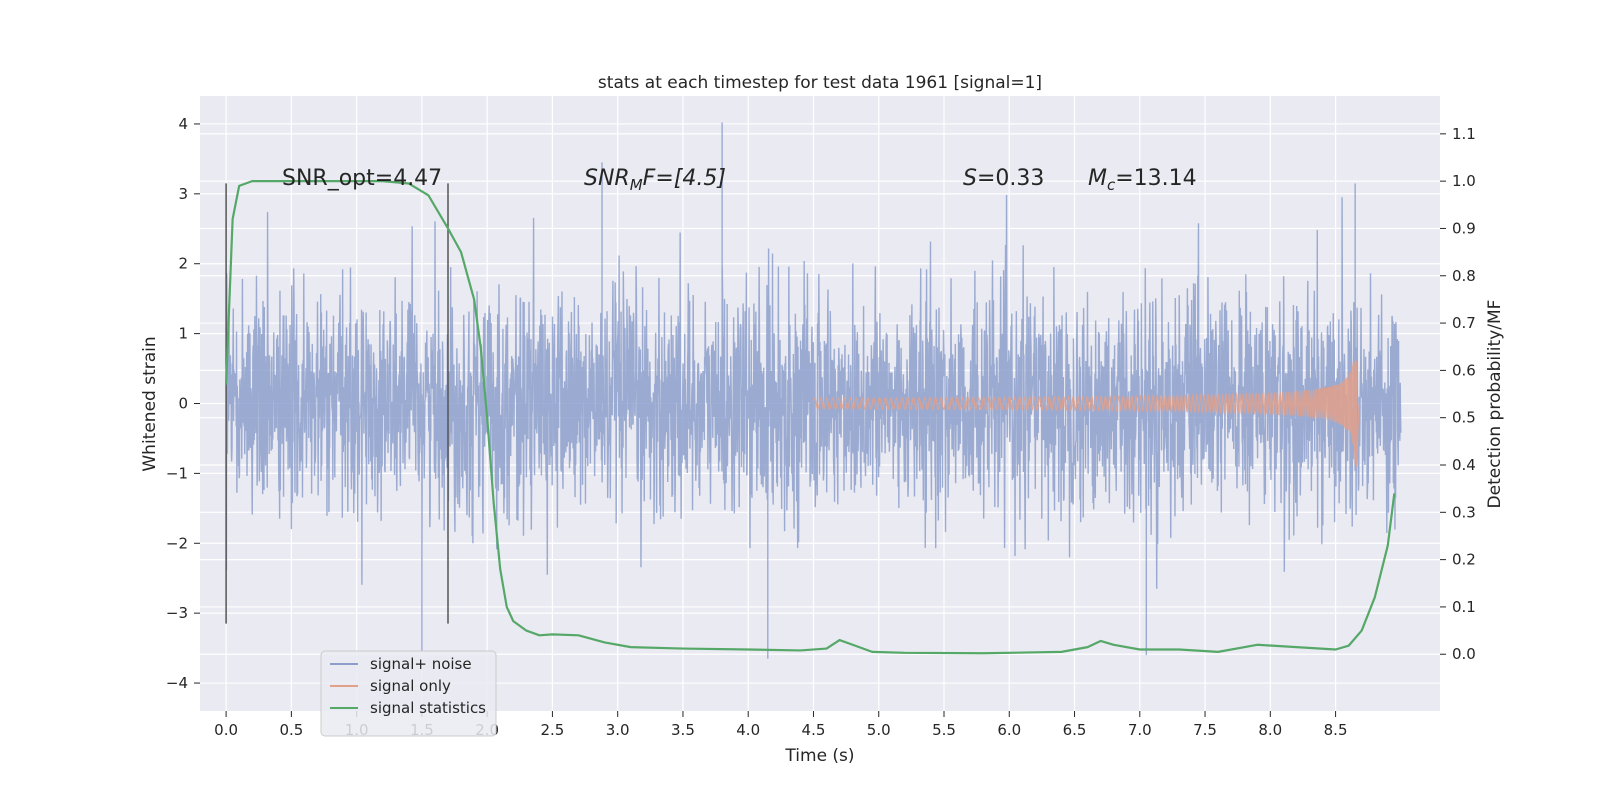 The image size is (1600, 800). What do you see at coordinates (1464, 134) in the screenshot?
I see `y2-tick-label: 1.1` at bounding box center [1464, 134].